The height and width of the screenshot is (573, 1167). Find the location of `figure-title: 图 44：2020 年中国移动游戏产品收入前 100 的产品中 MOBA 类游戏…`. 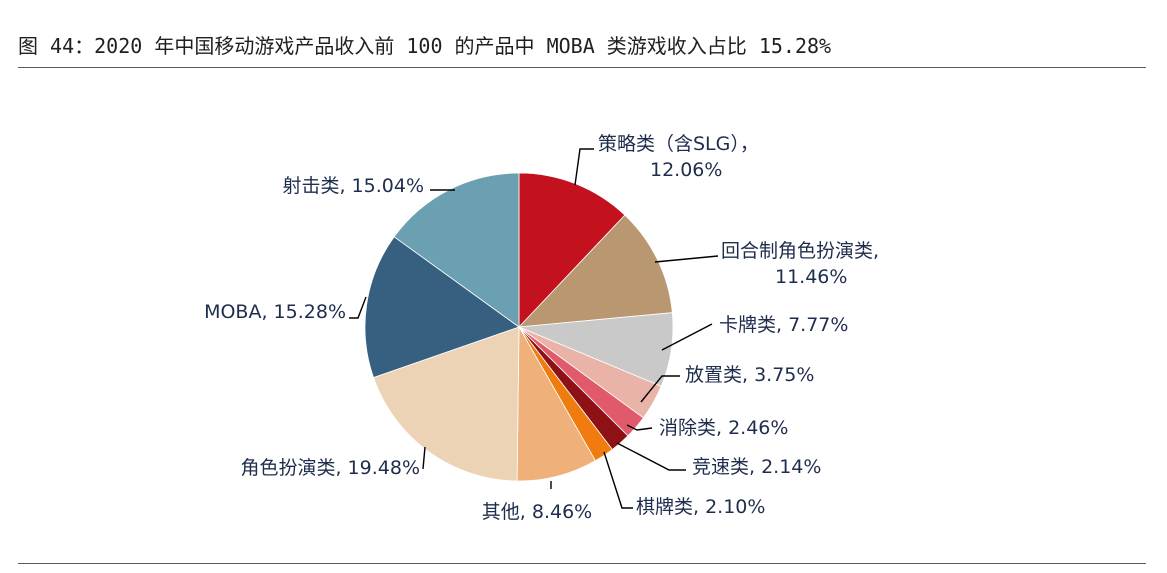

figure-title: 图 44：2020 年中国移动游戏产品收入前 100 的产品中 MOBA 类游戏… is located at coordinates (425, 46).